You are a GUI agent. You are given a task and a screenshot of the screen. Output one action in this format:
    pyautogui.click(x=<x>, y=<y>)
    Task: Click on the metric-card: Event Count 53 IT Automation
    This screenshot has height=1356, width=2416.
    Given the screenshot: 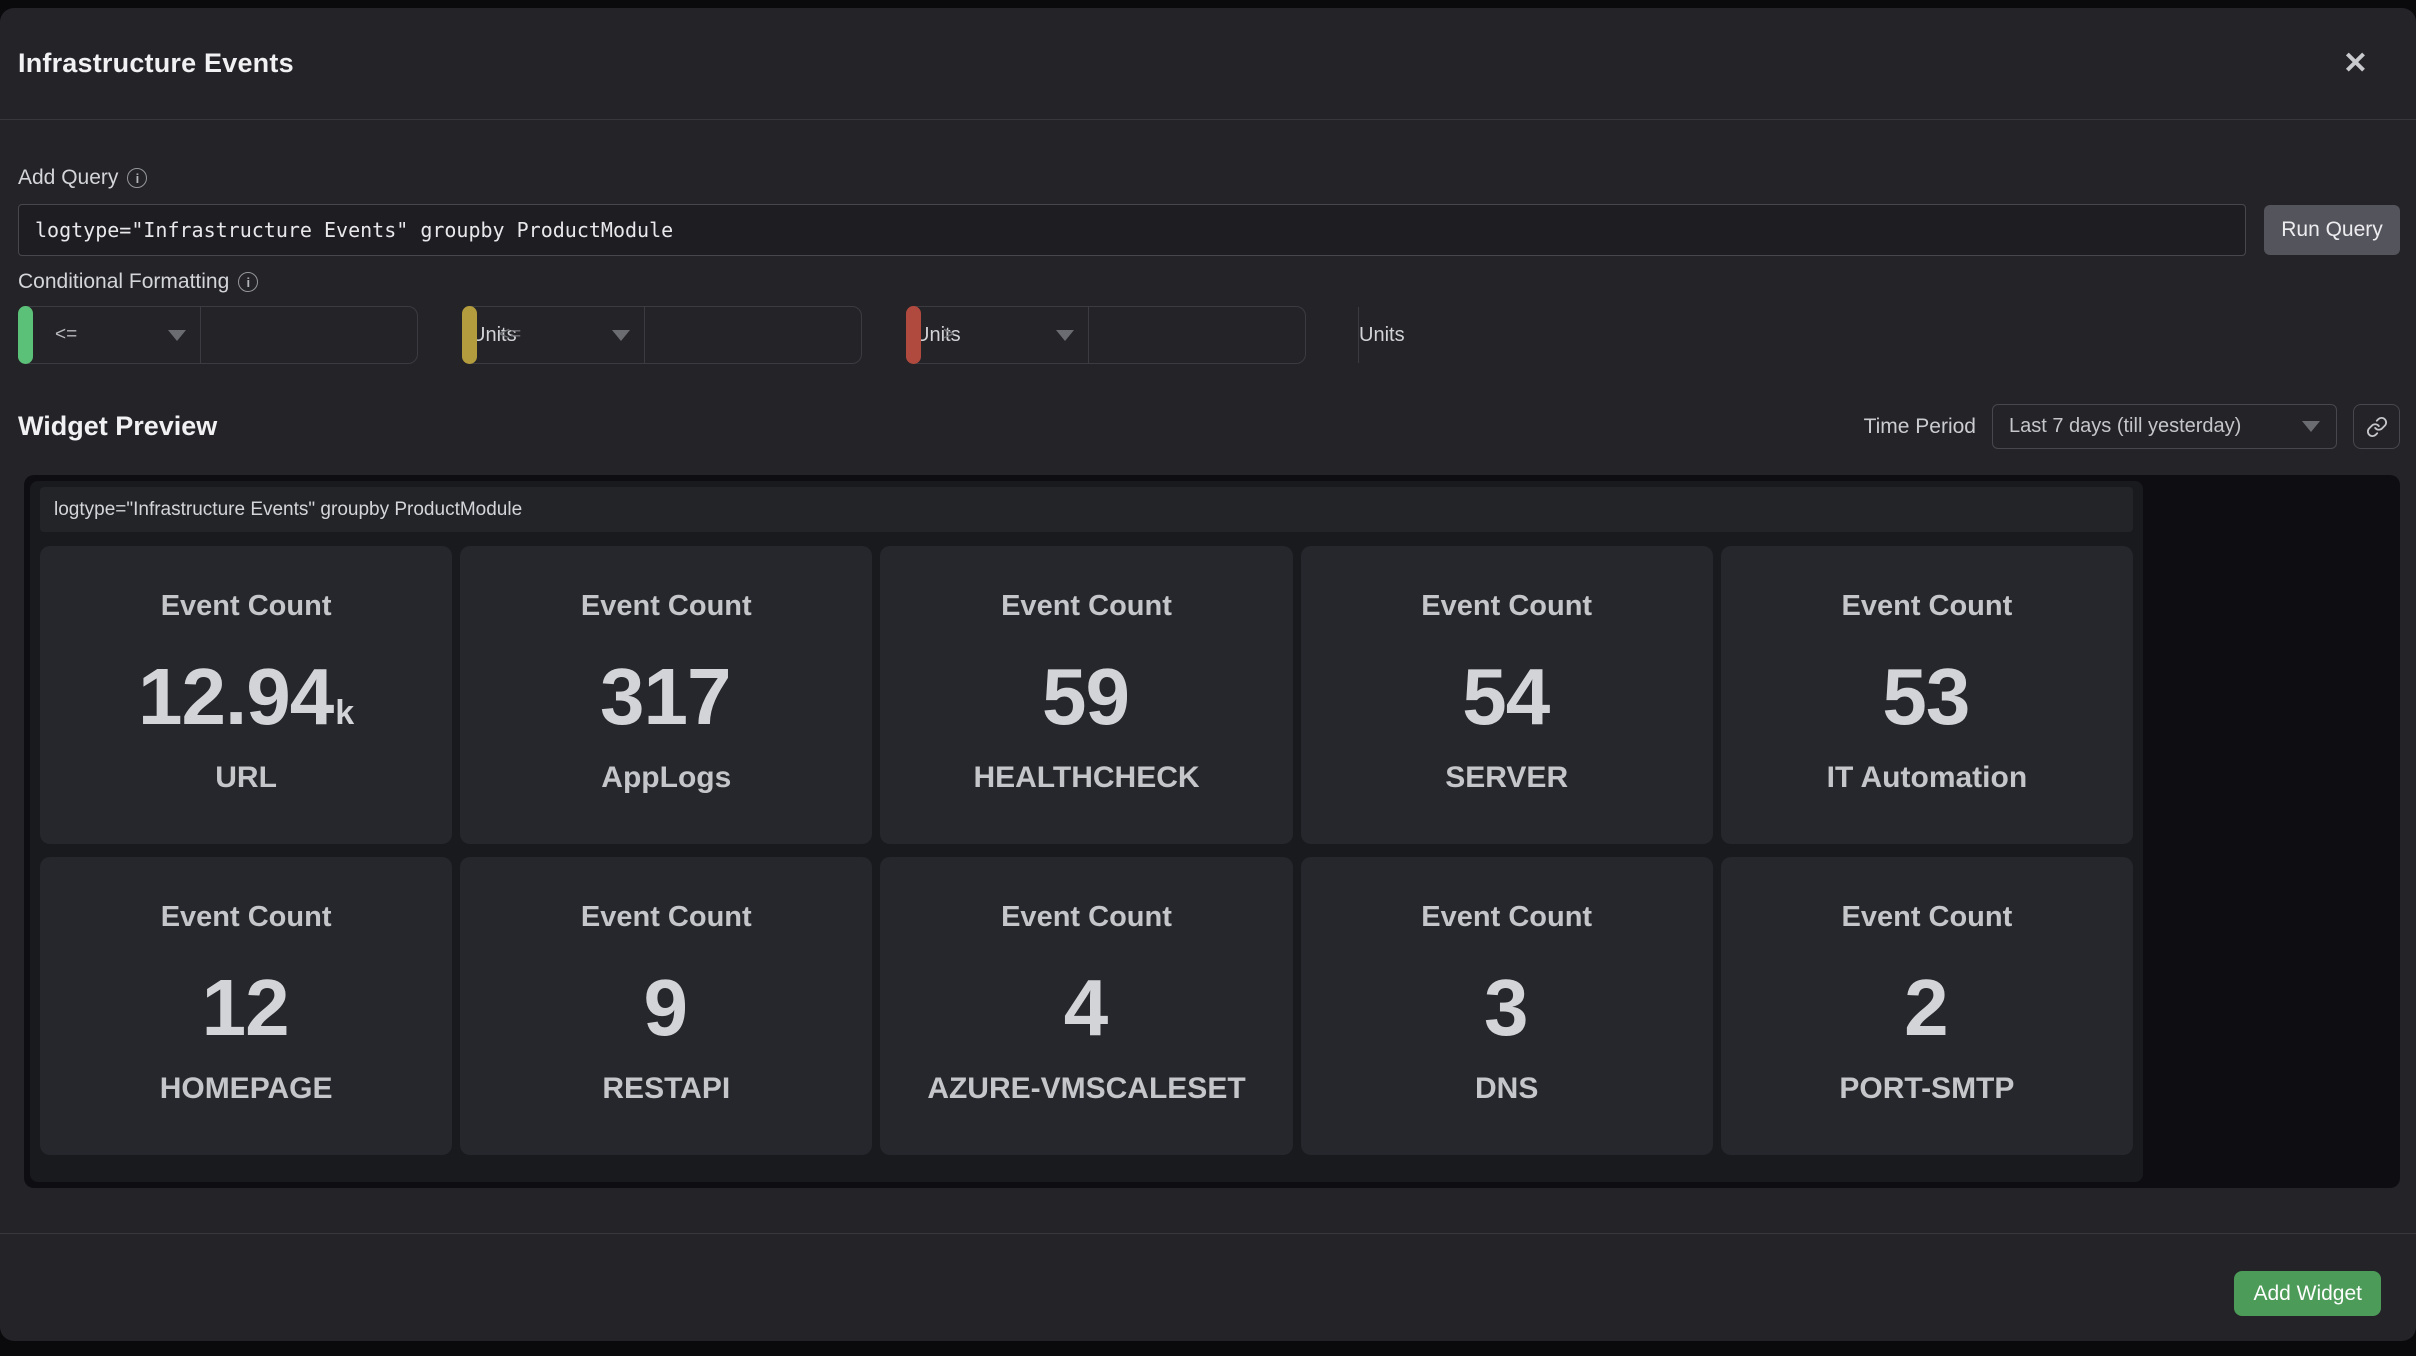 What is the action you would take?
    pyautogui.click(x=1926, y=695)
    